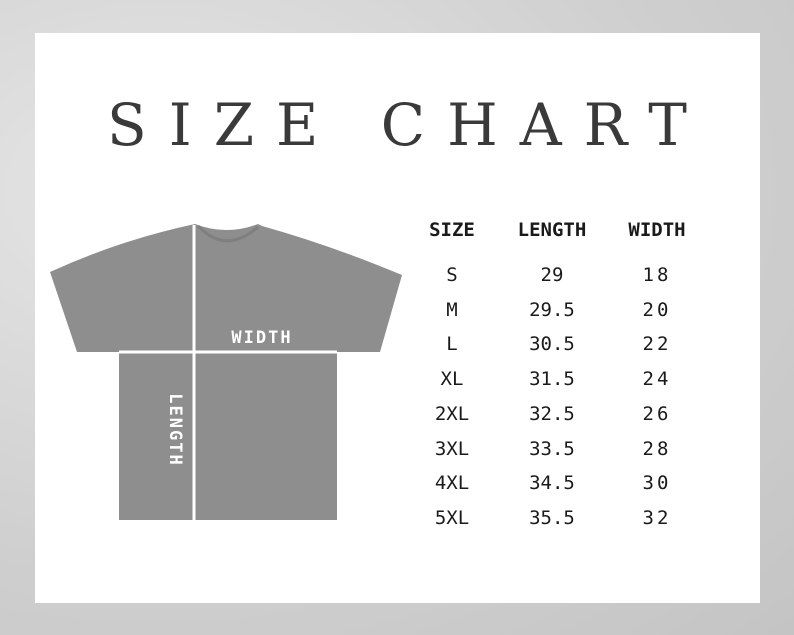  I want to click on header-width: WIDTH, so click(657, 230).